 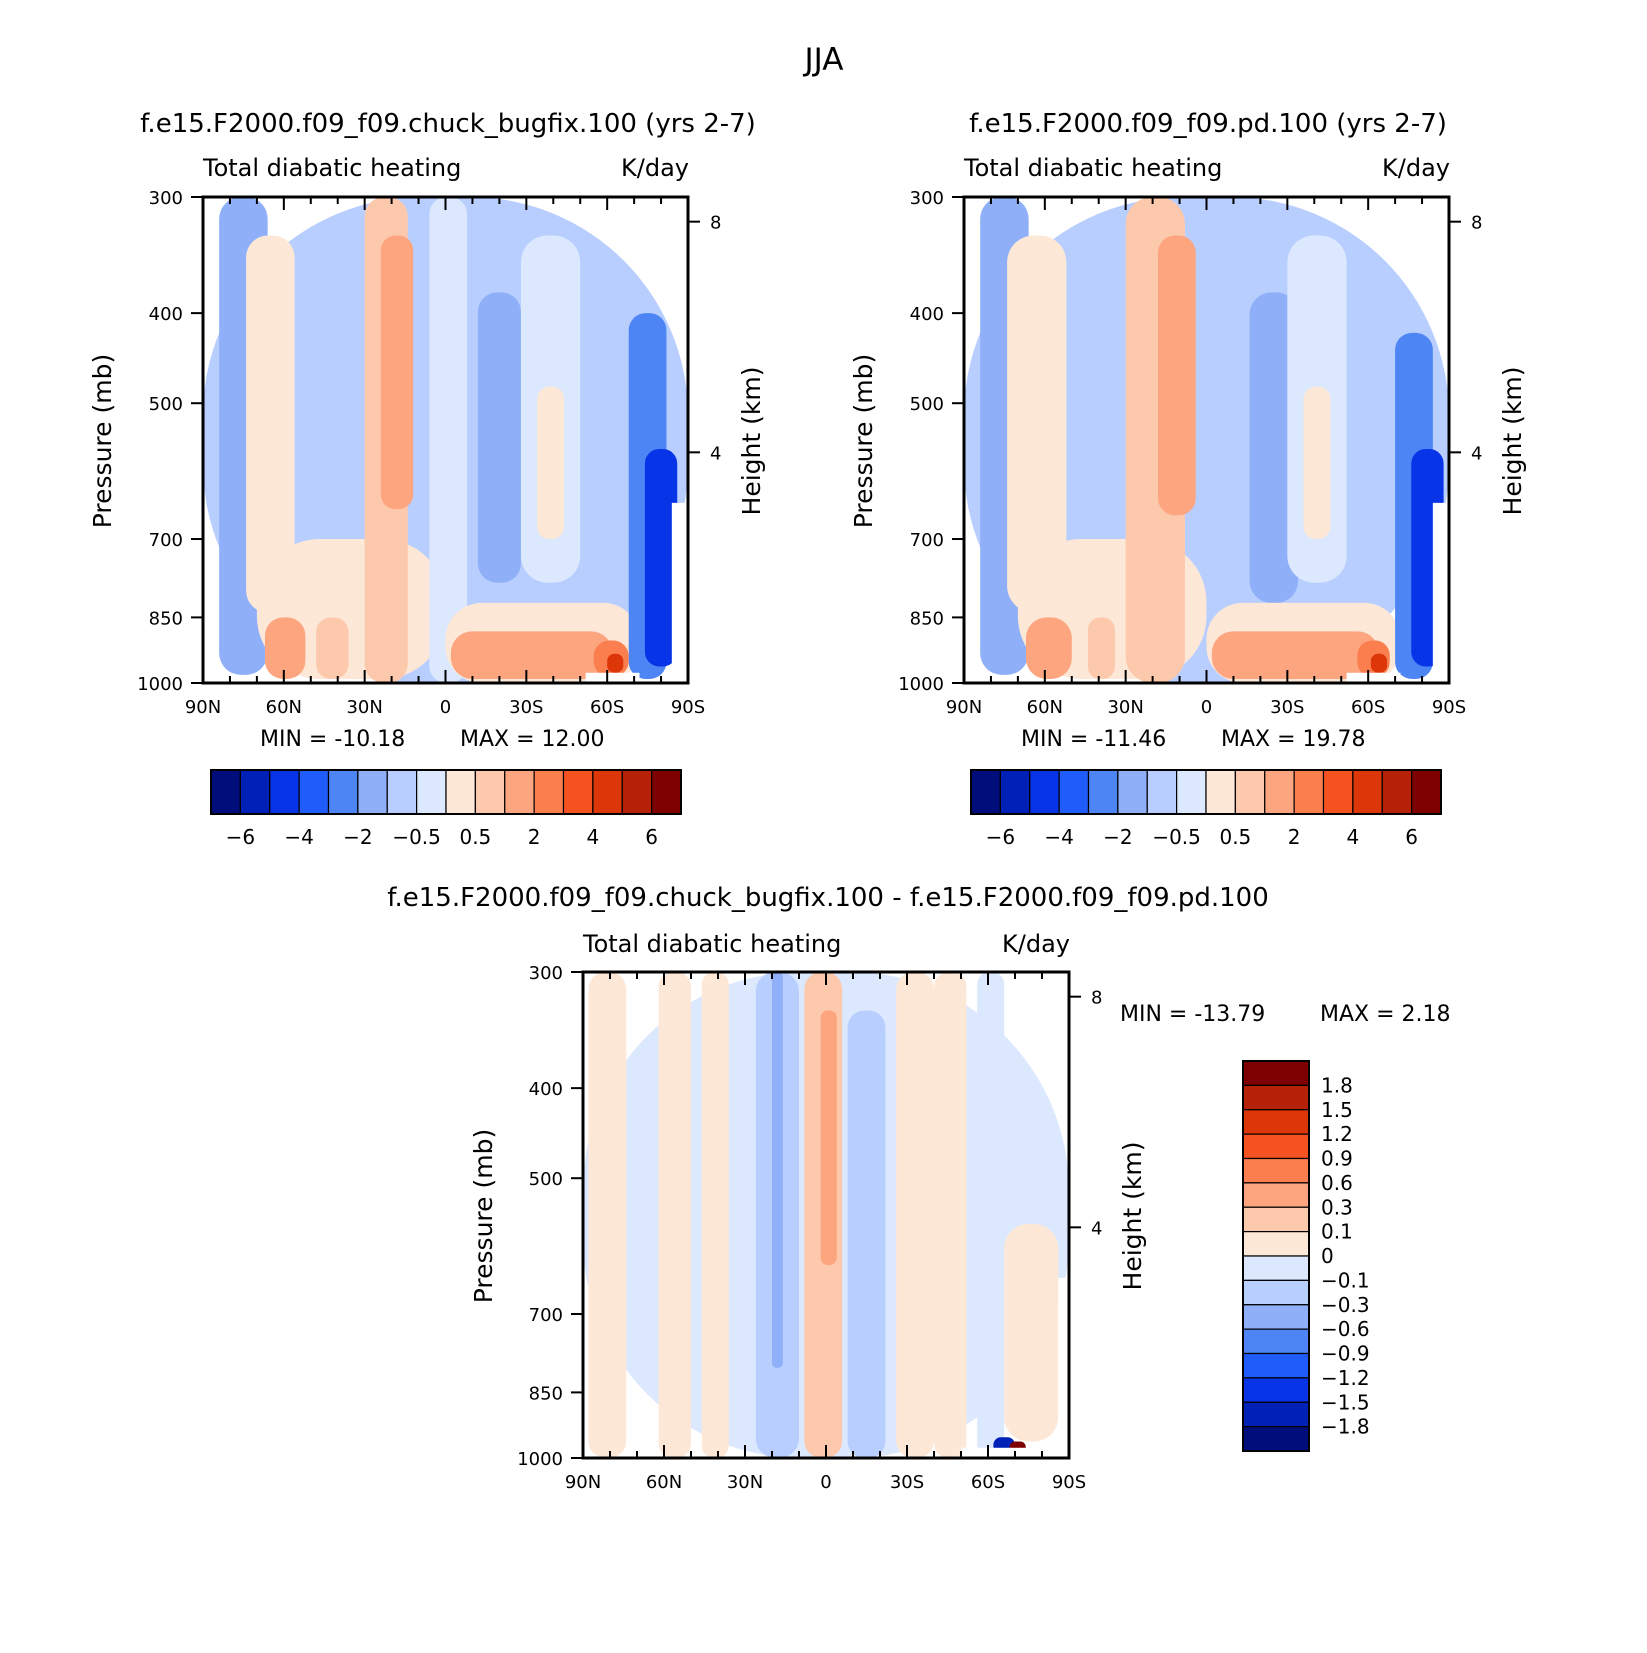 I want to click on y-tick-label: 300, so click(x=546, y=973).